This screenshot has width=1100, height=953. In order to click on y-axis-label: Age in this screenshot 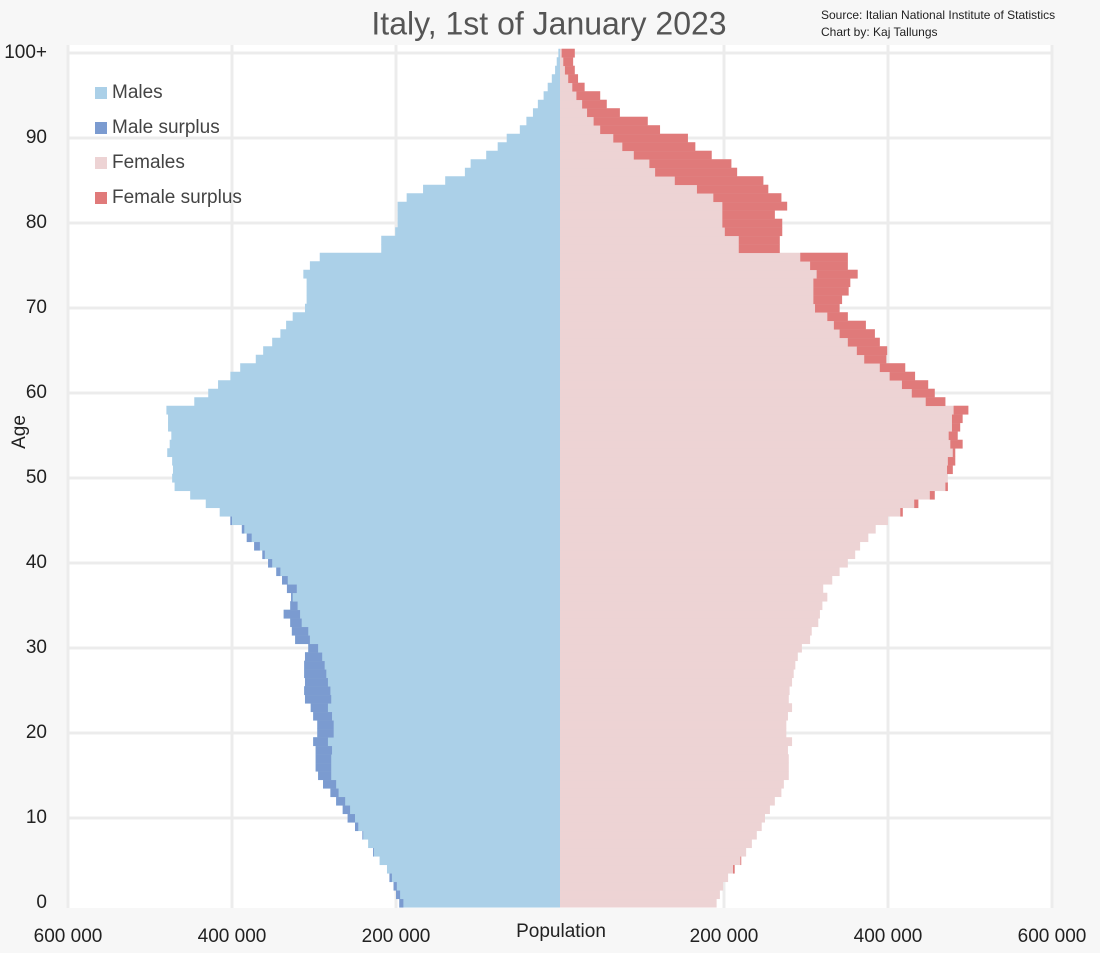, I will do `click(19, 432)`.